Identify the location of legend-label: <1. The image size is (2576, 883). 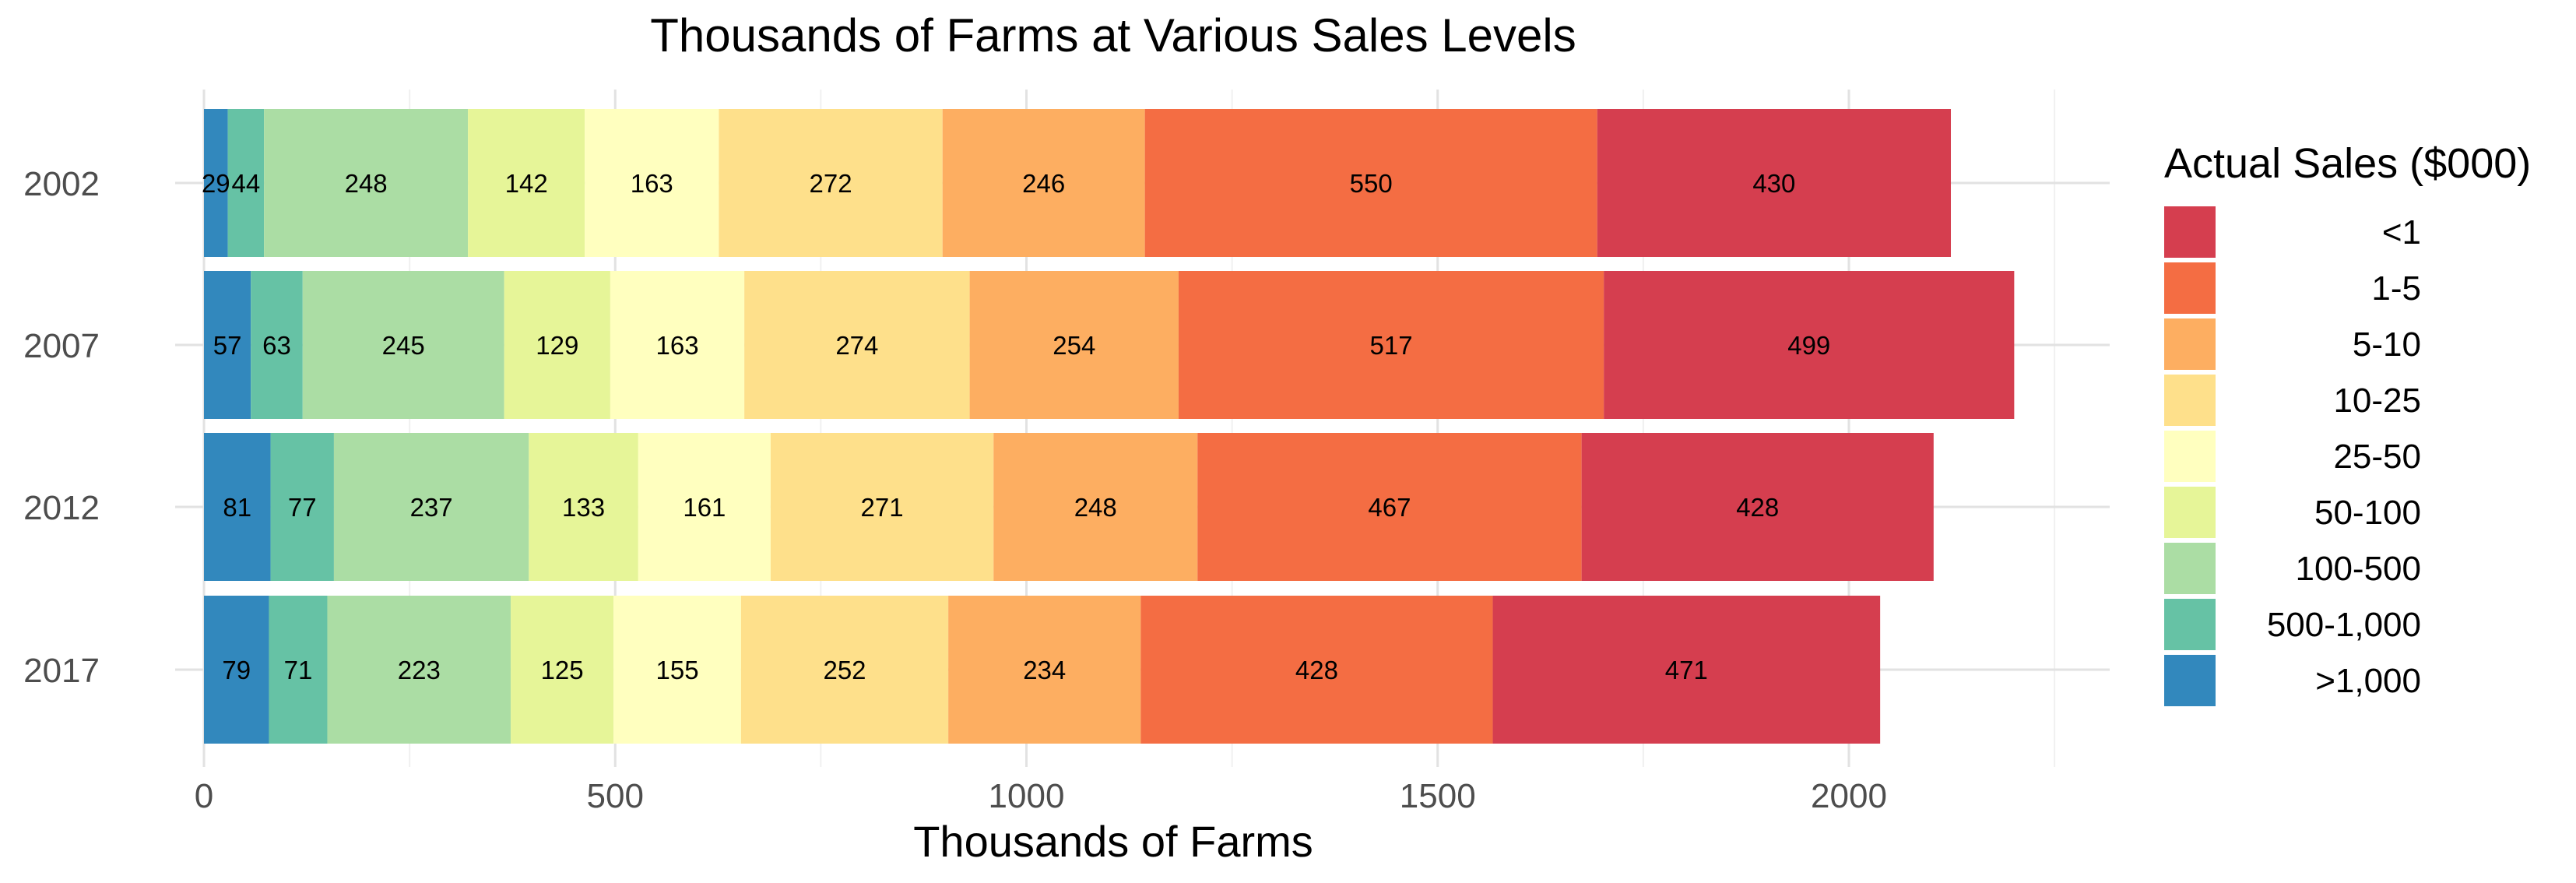
(2402, 233).